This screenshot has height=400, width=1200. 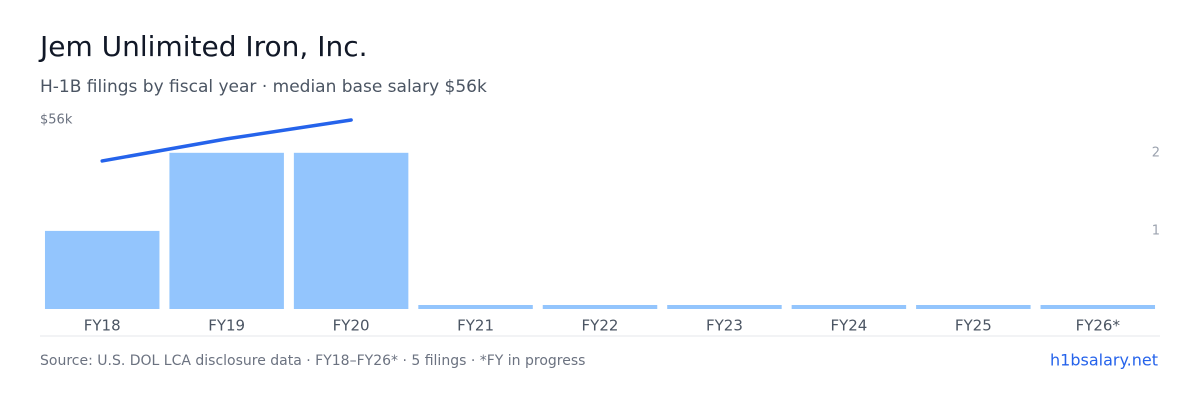 What do you see at coordinates (351, 326) in the screenshot?
I see `x-tick-label: FY20` at bounding box center [351, 326].